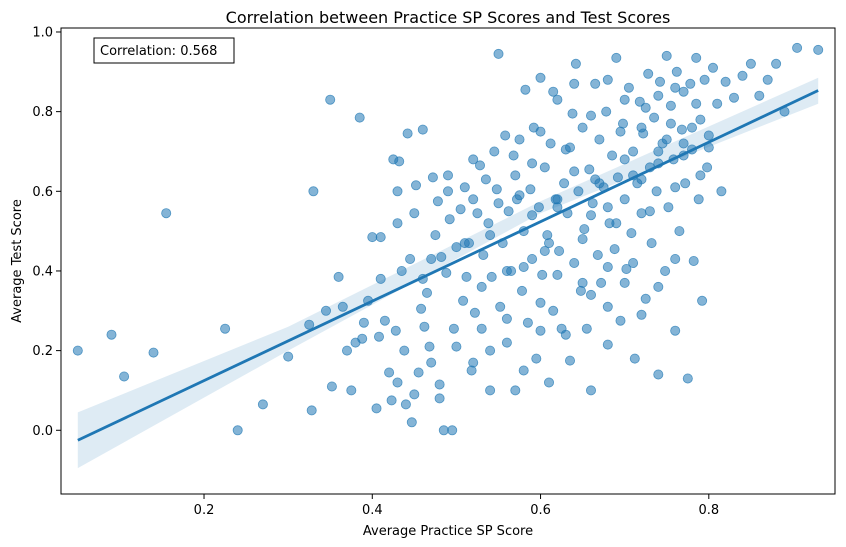  I want to click on y-tick-label: 0.6, so click(42, 192).